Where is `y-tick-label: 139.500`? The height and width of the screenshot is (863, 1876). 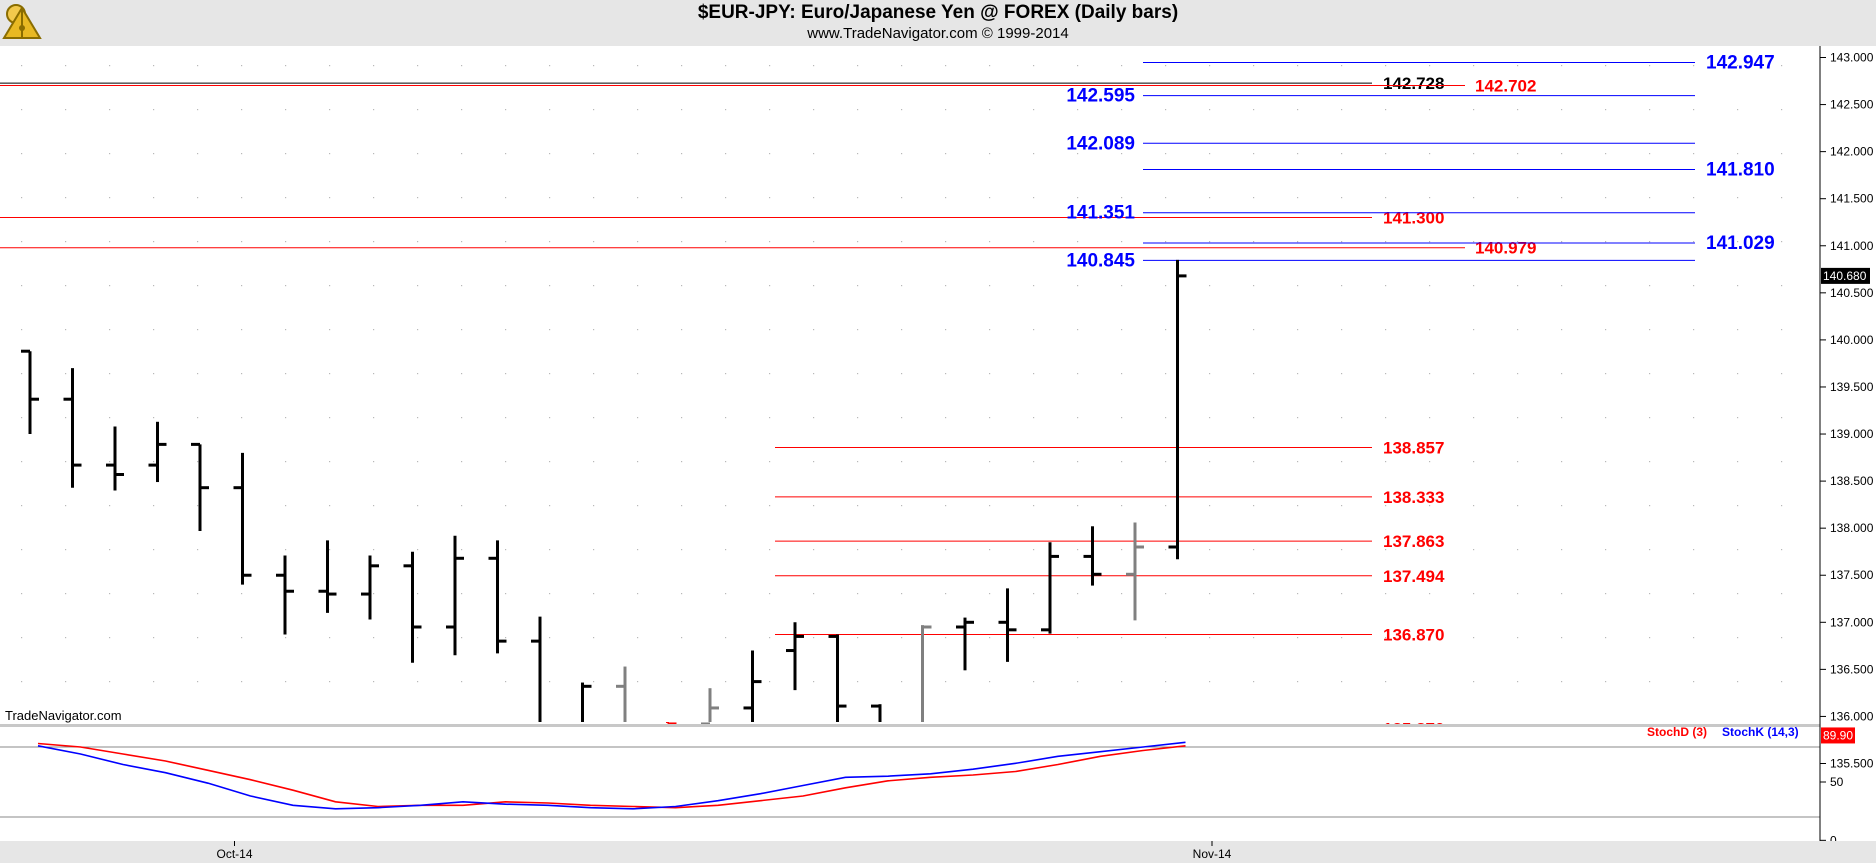
y-tick-label: 139.500 is located at coordinates (1852, 387).